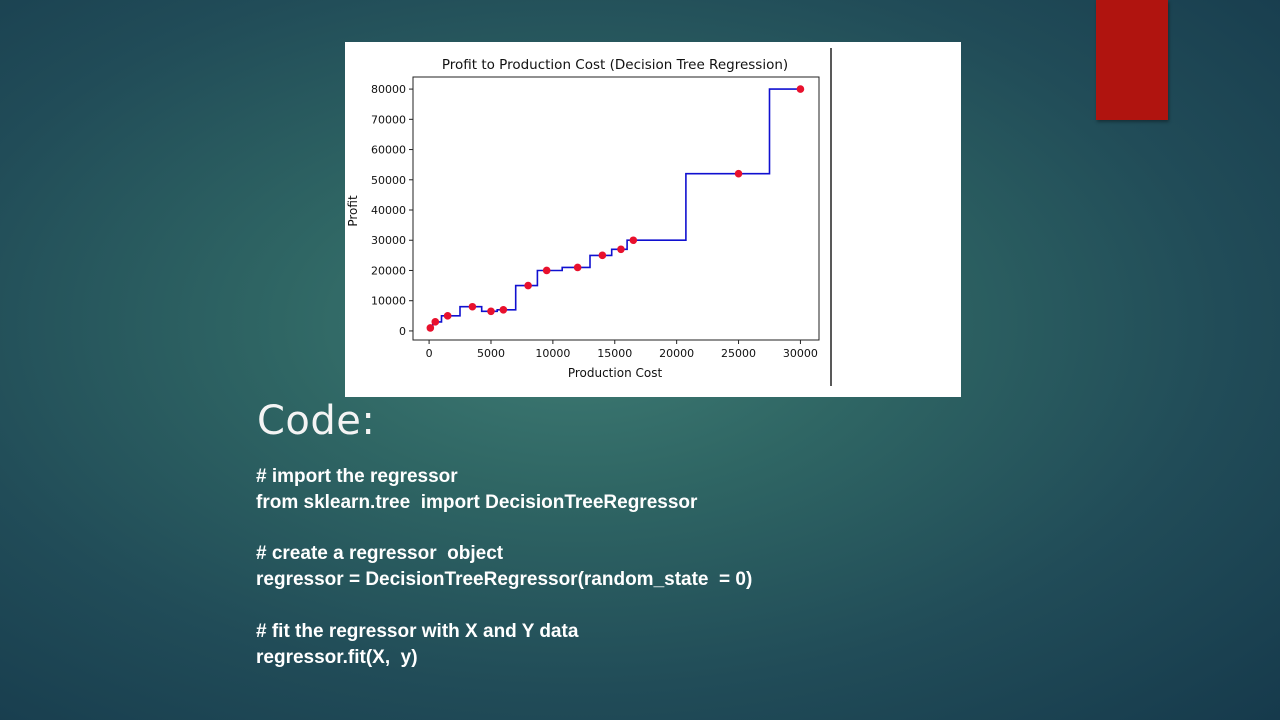 This screenshot has height=720, width=1280. What do you see at coordinates (388, 270) in the screenshot?
I see `y-tick-label: 20000` at bounding box center [388, 270].